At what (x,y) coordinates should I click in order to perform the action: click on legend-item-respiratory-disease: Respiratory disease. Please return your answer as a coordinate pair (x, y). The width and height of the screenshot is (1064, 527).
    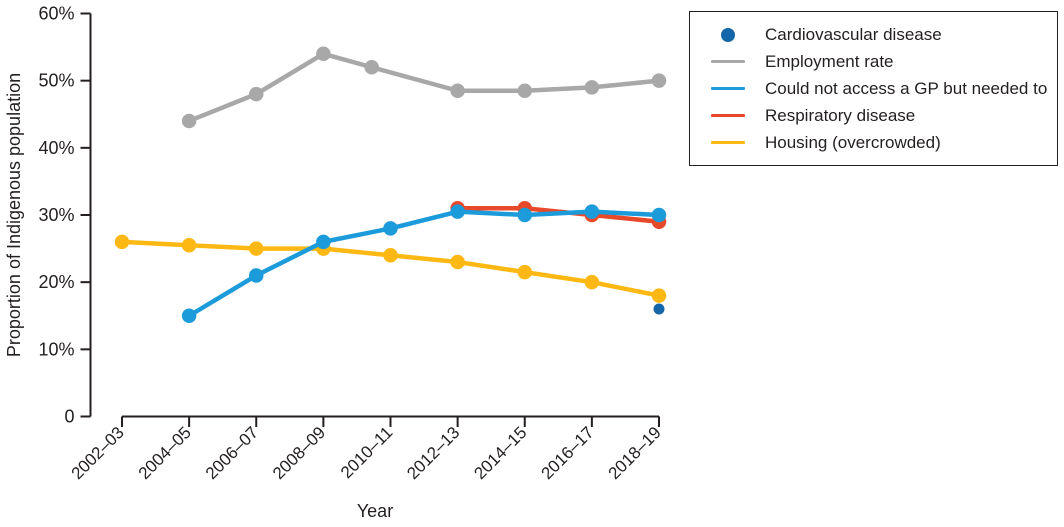
    Looking at the image, I should click on (881, 115).